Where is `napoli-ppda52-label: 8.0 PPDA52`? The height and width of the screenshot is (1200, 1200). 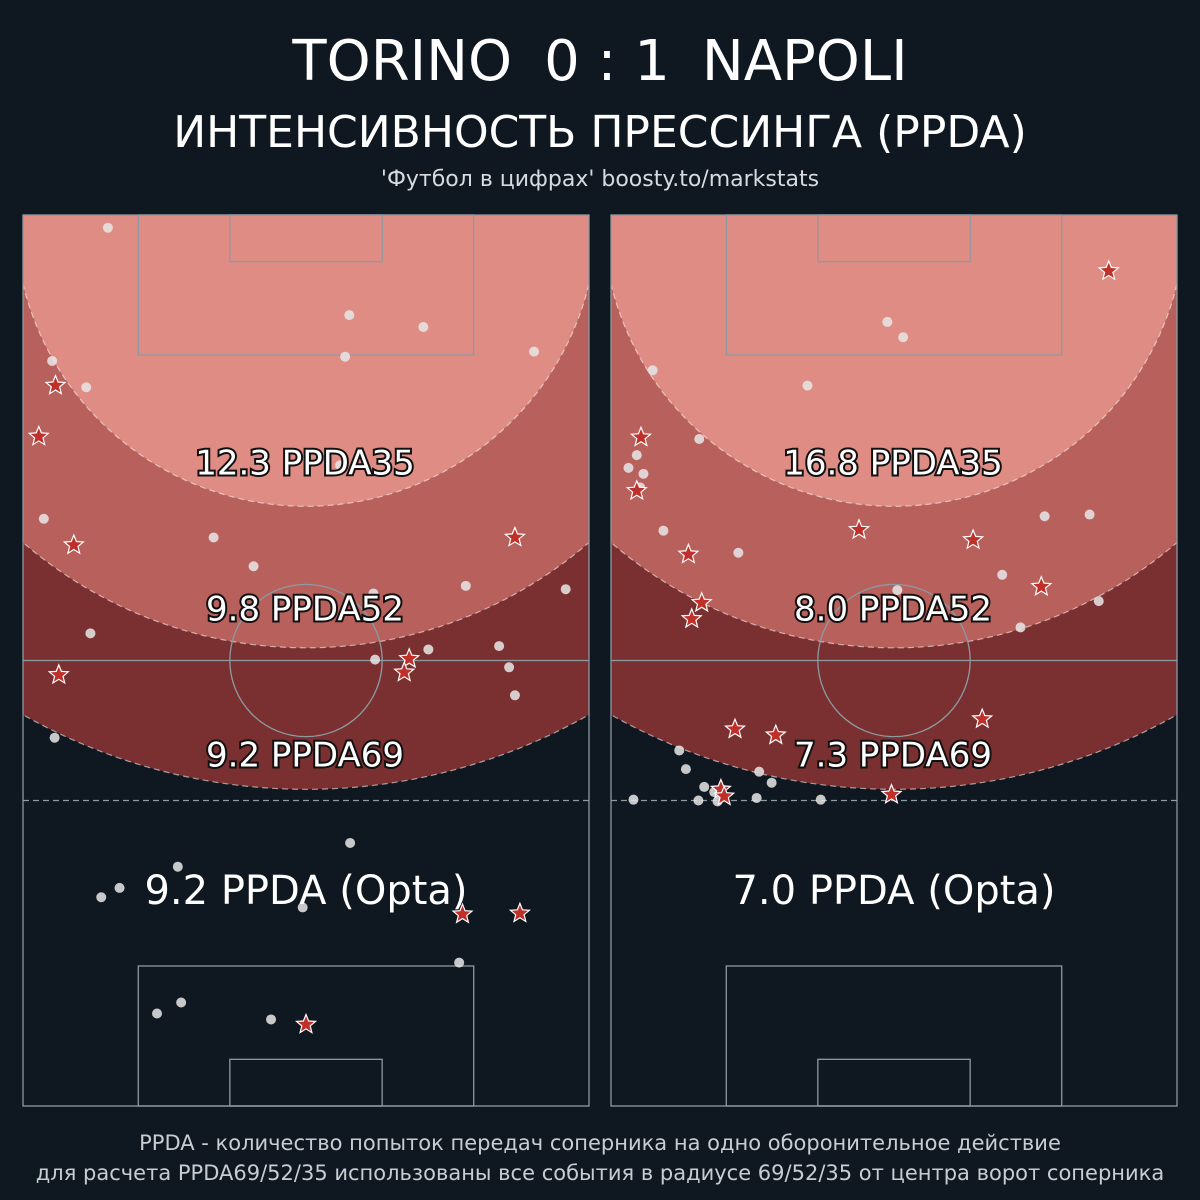
napoli-ppda52-label: 8.0 PPDA52 is located at coordinates (893, 610).